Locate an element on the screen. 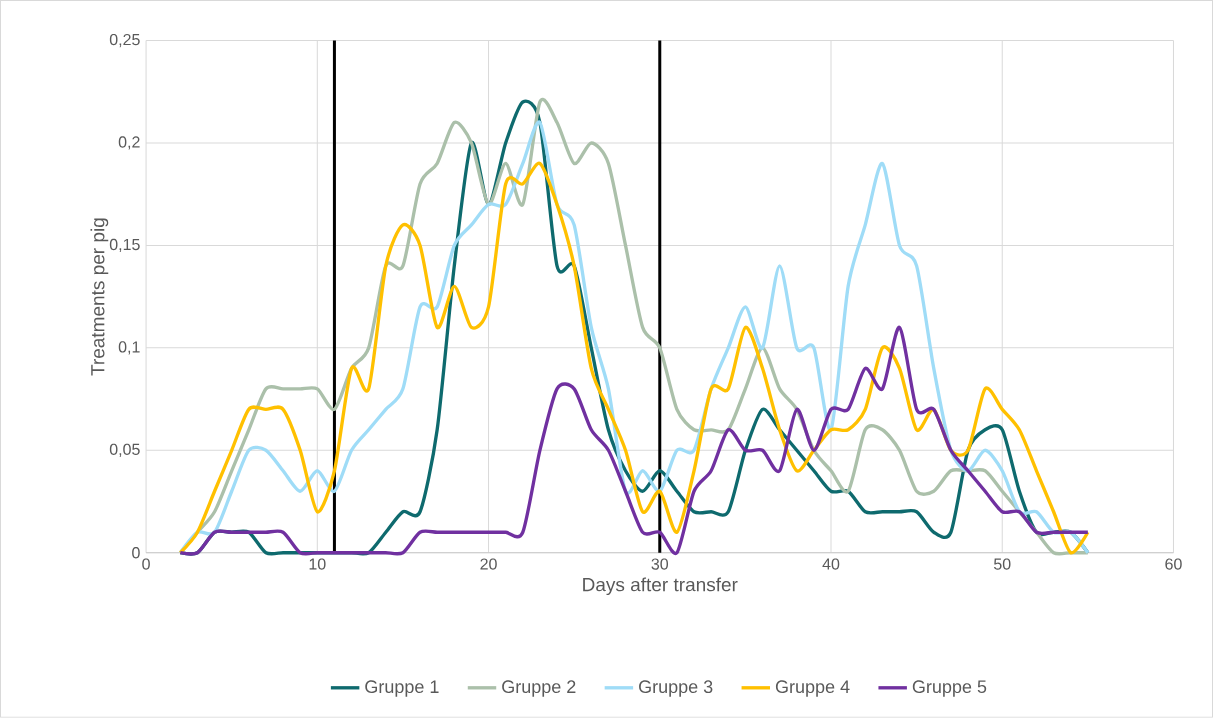 Image resolution: width=1213 pixels, height=718 pixels. x-tick-label: 30 is located at coordinates (660, 564).